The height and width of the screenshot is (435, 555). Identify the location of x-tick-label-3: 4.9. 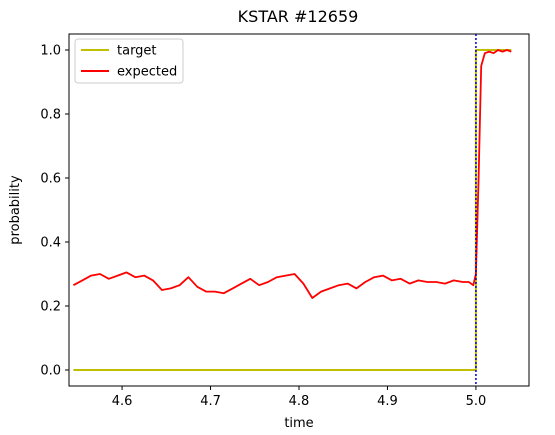
(387, 401).